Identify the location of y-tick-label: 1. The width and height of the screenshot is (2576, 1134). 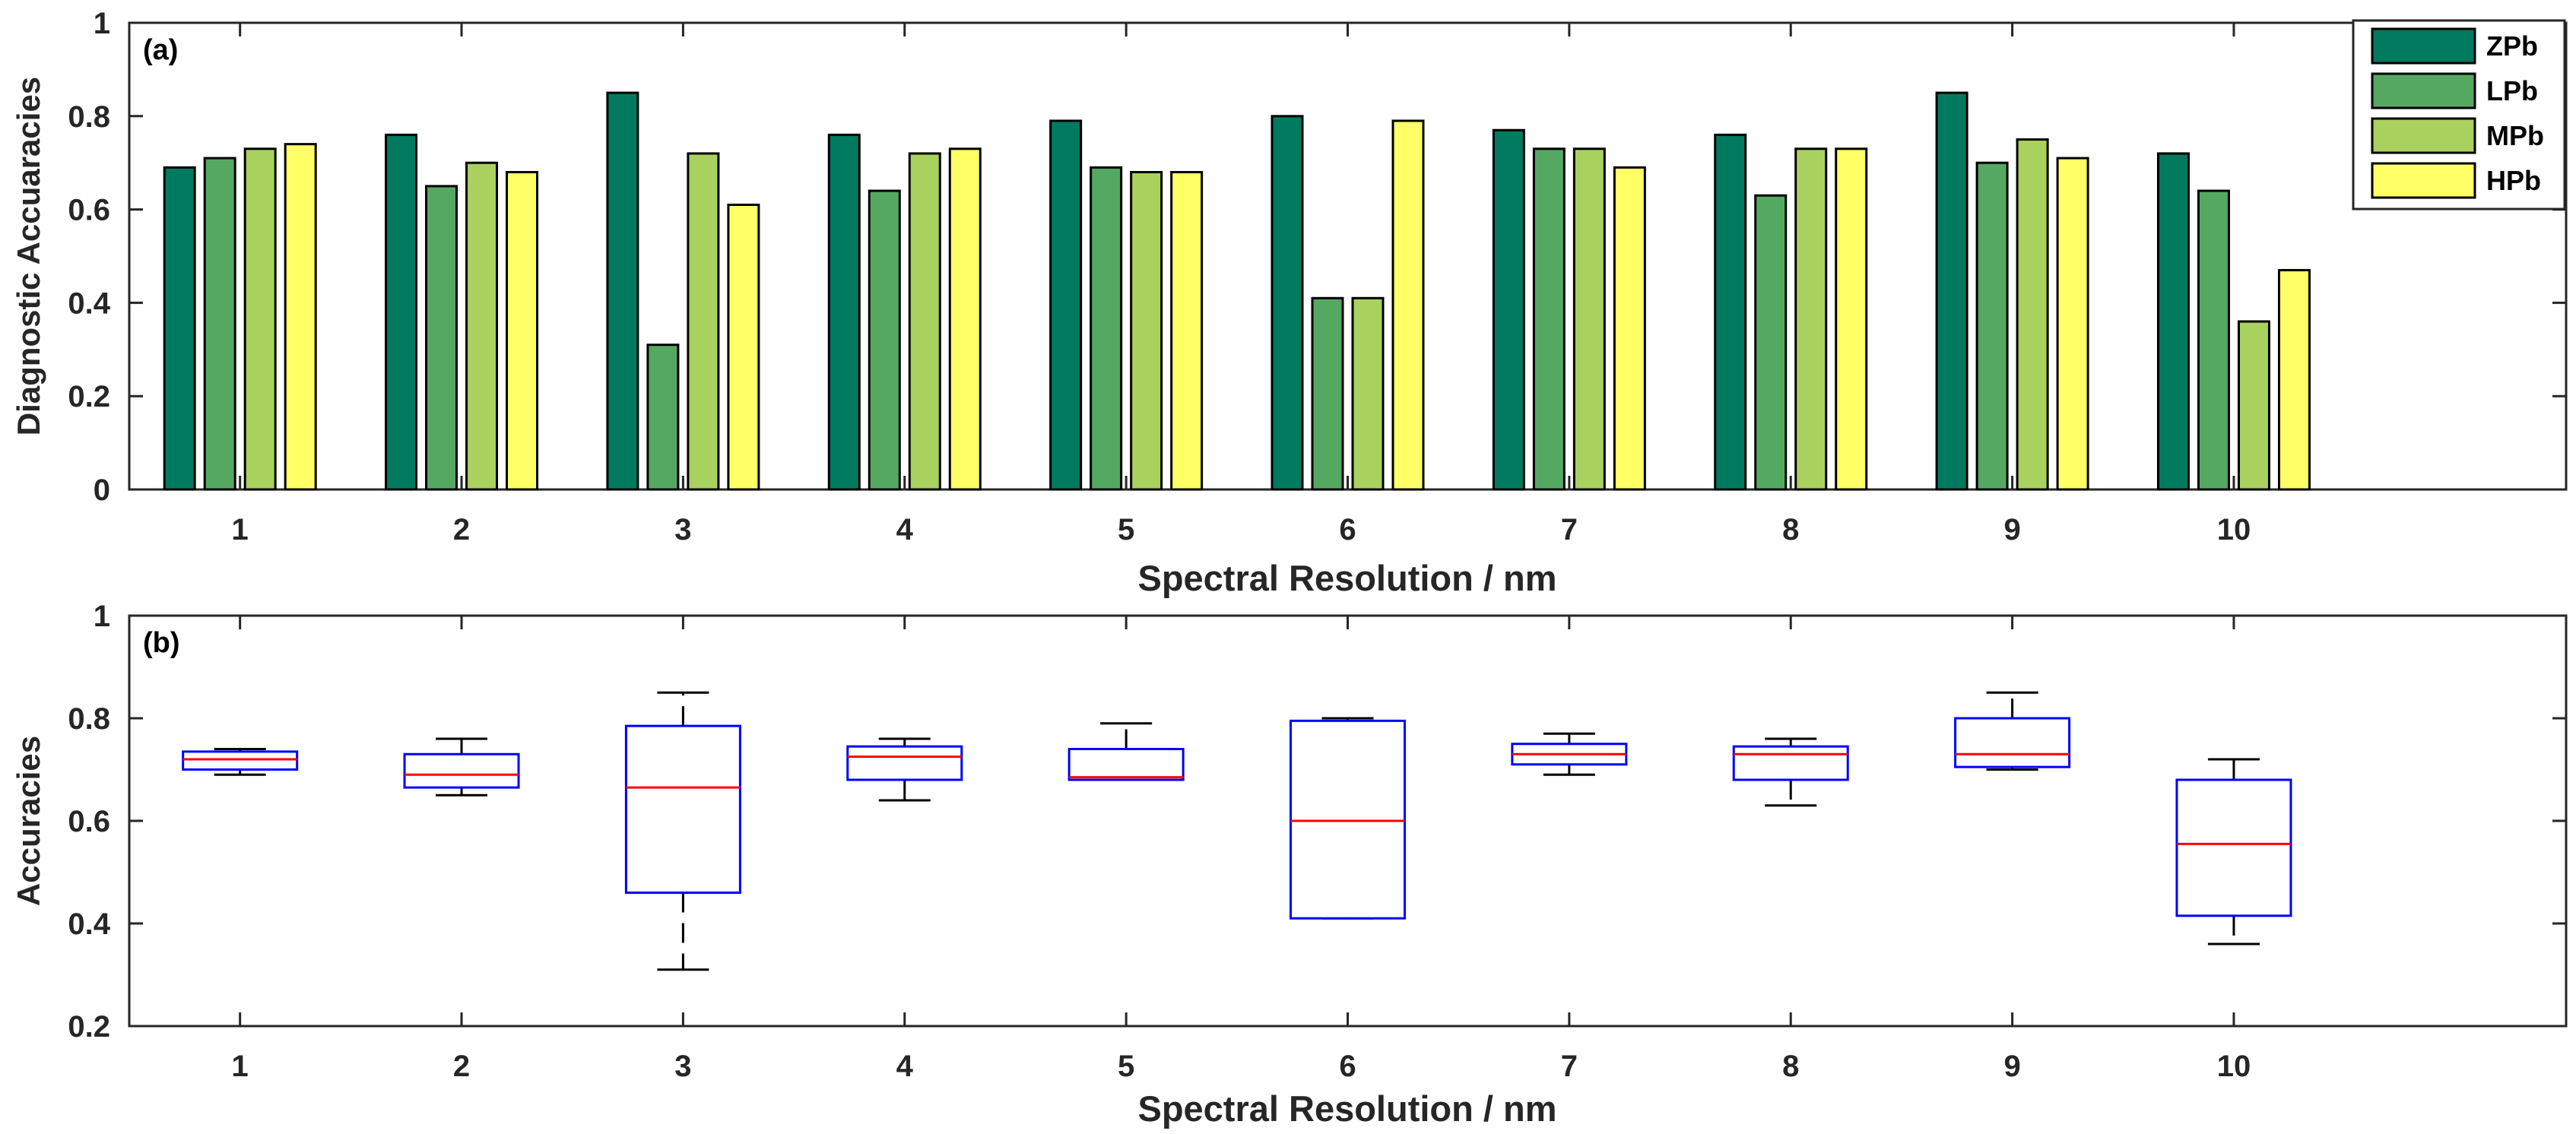
(102, 616).